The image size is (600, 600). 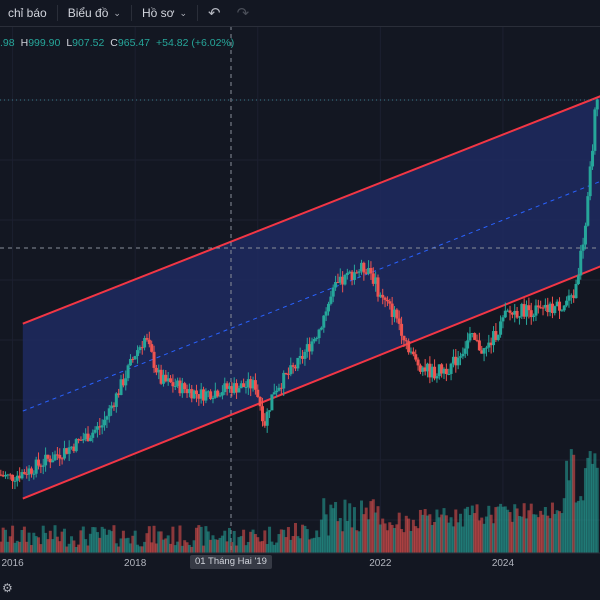 I want to click on undo-button: ↶, so click(x=214, y=13).